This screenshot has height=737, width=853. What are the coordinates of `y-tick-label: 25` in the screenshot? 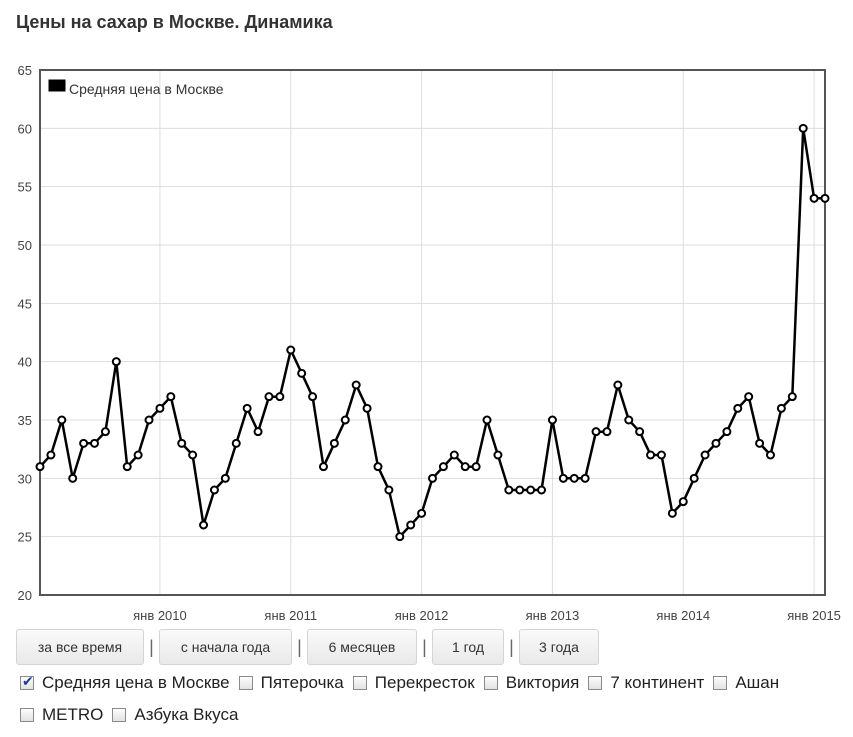 It's located at (25, 537).